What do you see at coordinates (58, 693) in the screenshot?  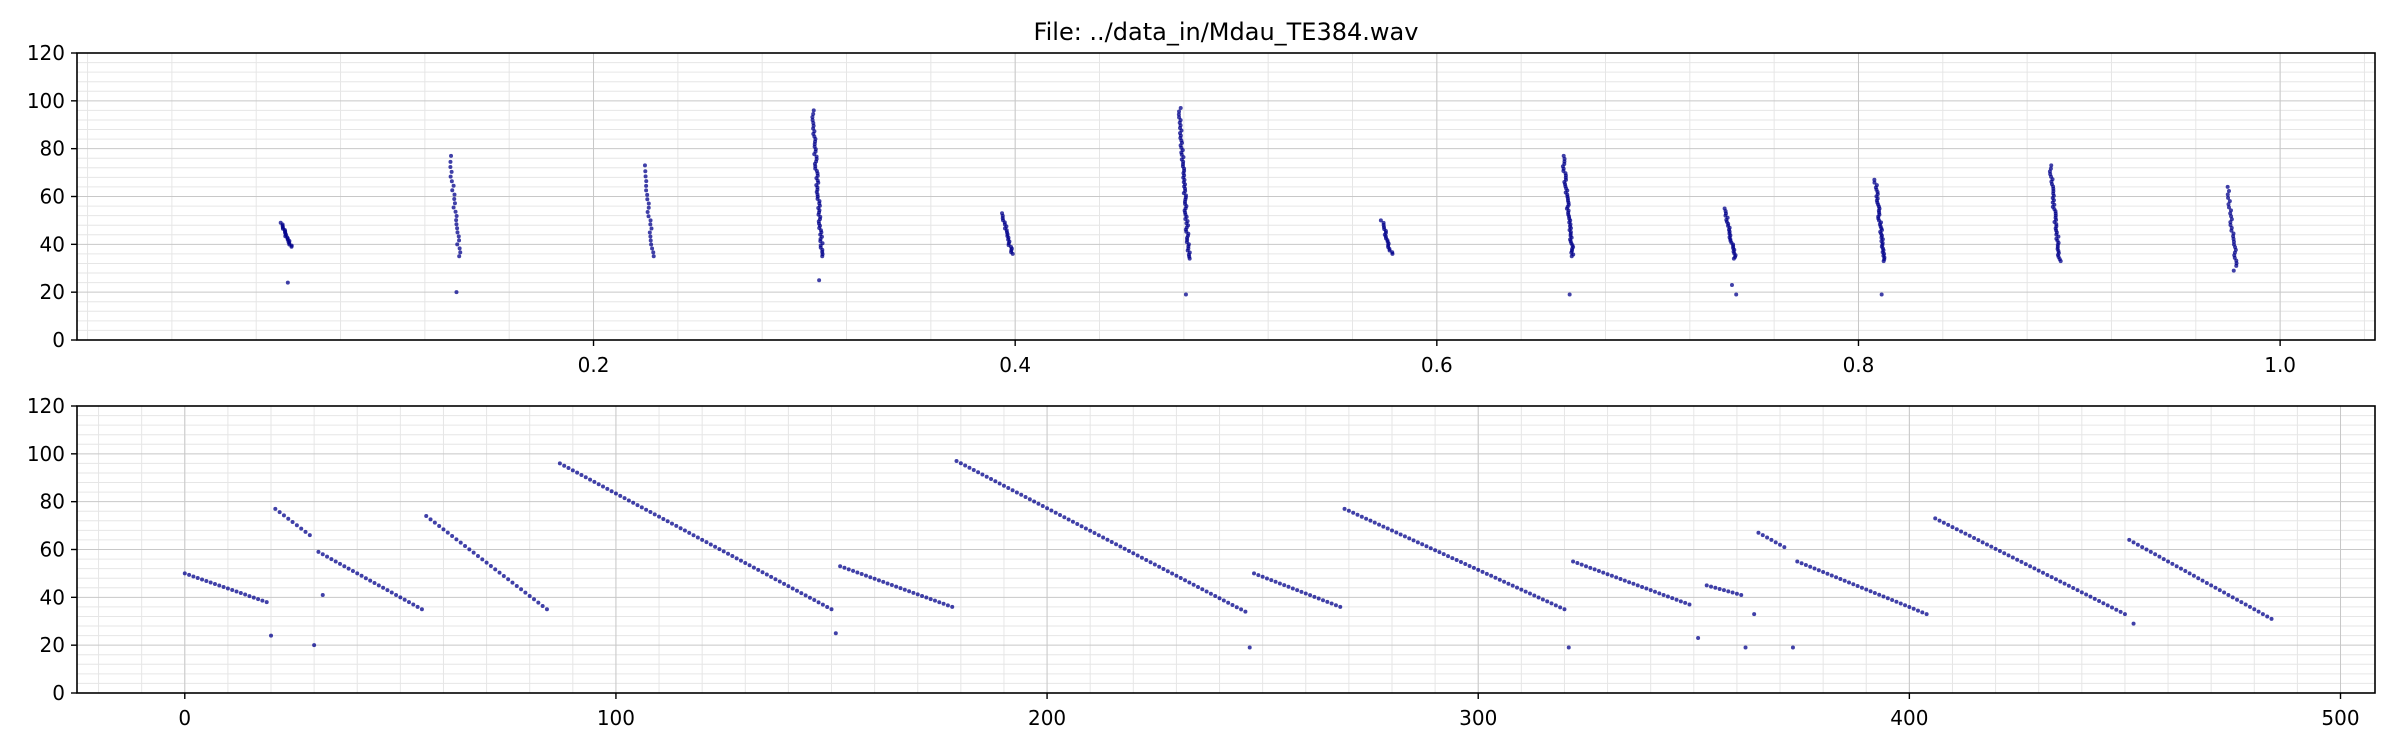 I see `bottom-y-tick-label: 0` at bounding box center [58, 693].